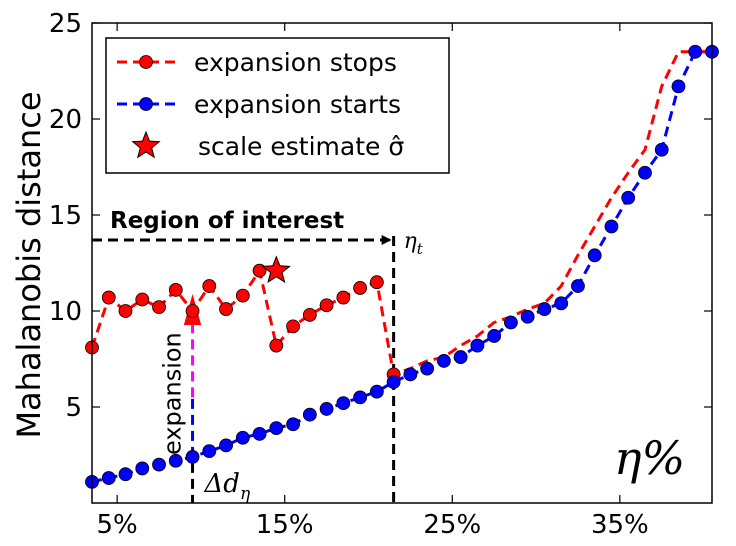  I want to click on y-tick-label: 20, so click(65, 120).